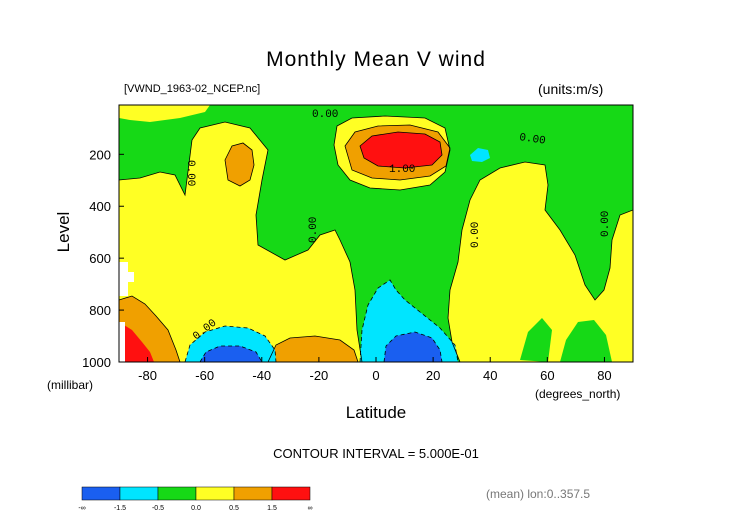 This screenshot has width=752, height=532. What do you see at coordinates (376, 59) in the screenshot?
I see `chart-title: Monthly Mean V wind` at bounding box center [376, 59].